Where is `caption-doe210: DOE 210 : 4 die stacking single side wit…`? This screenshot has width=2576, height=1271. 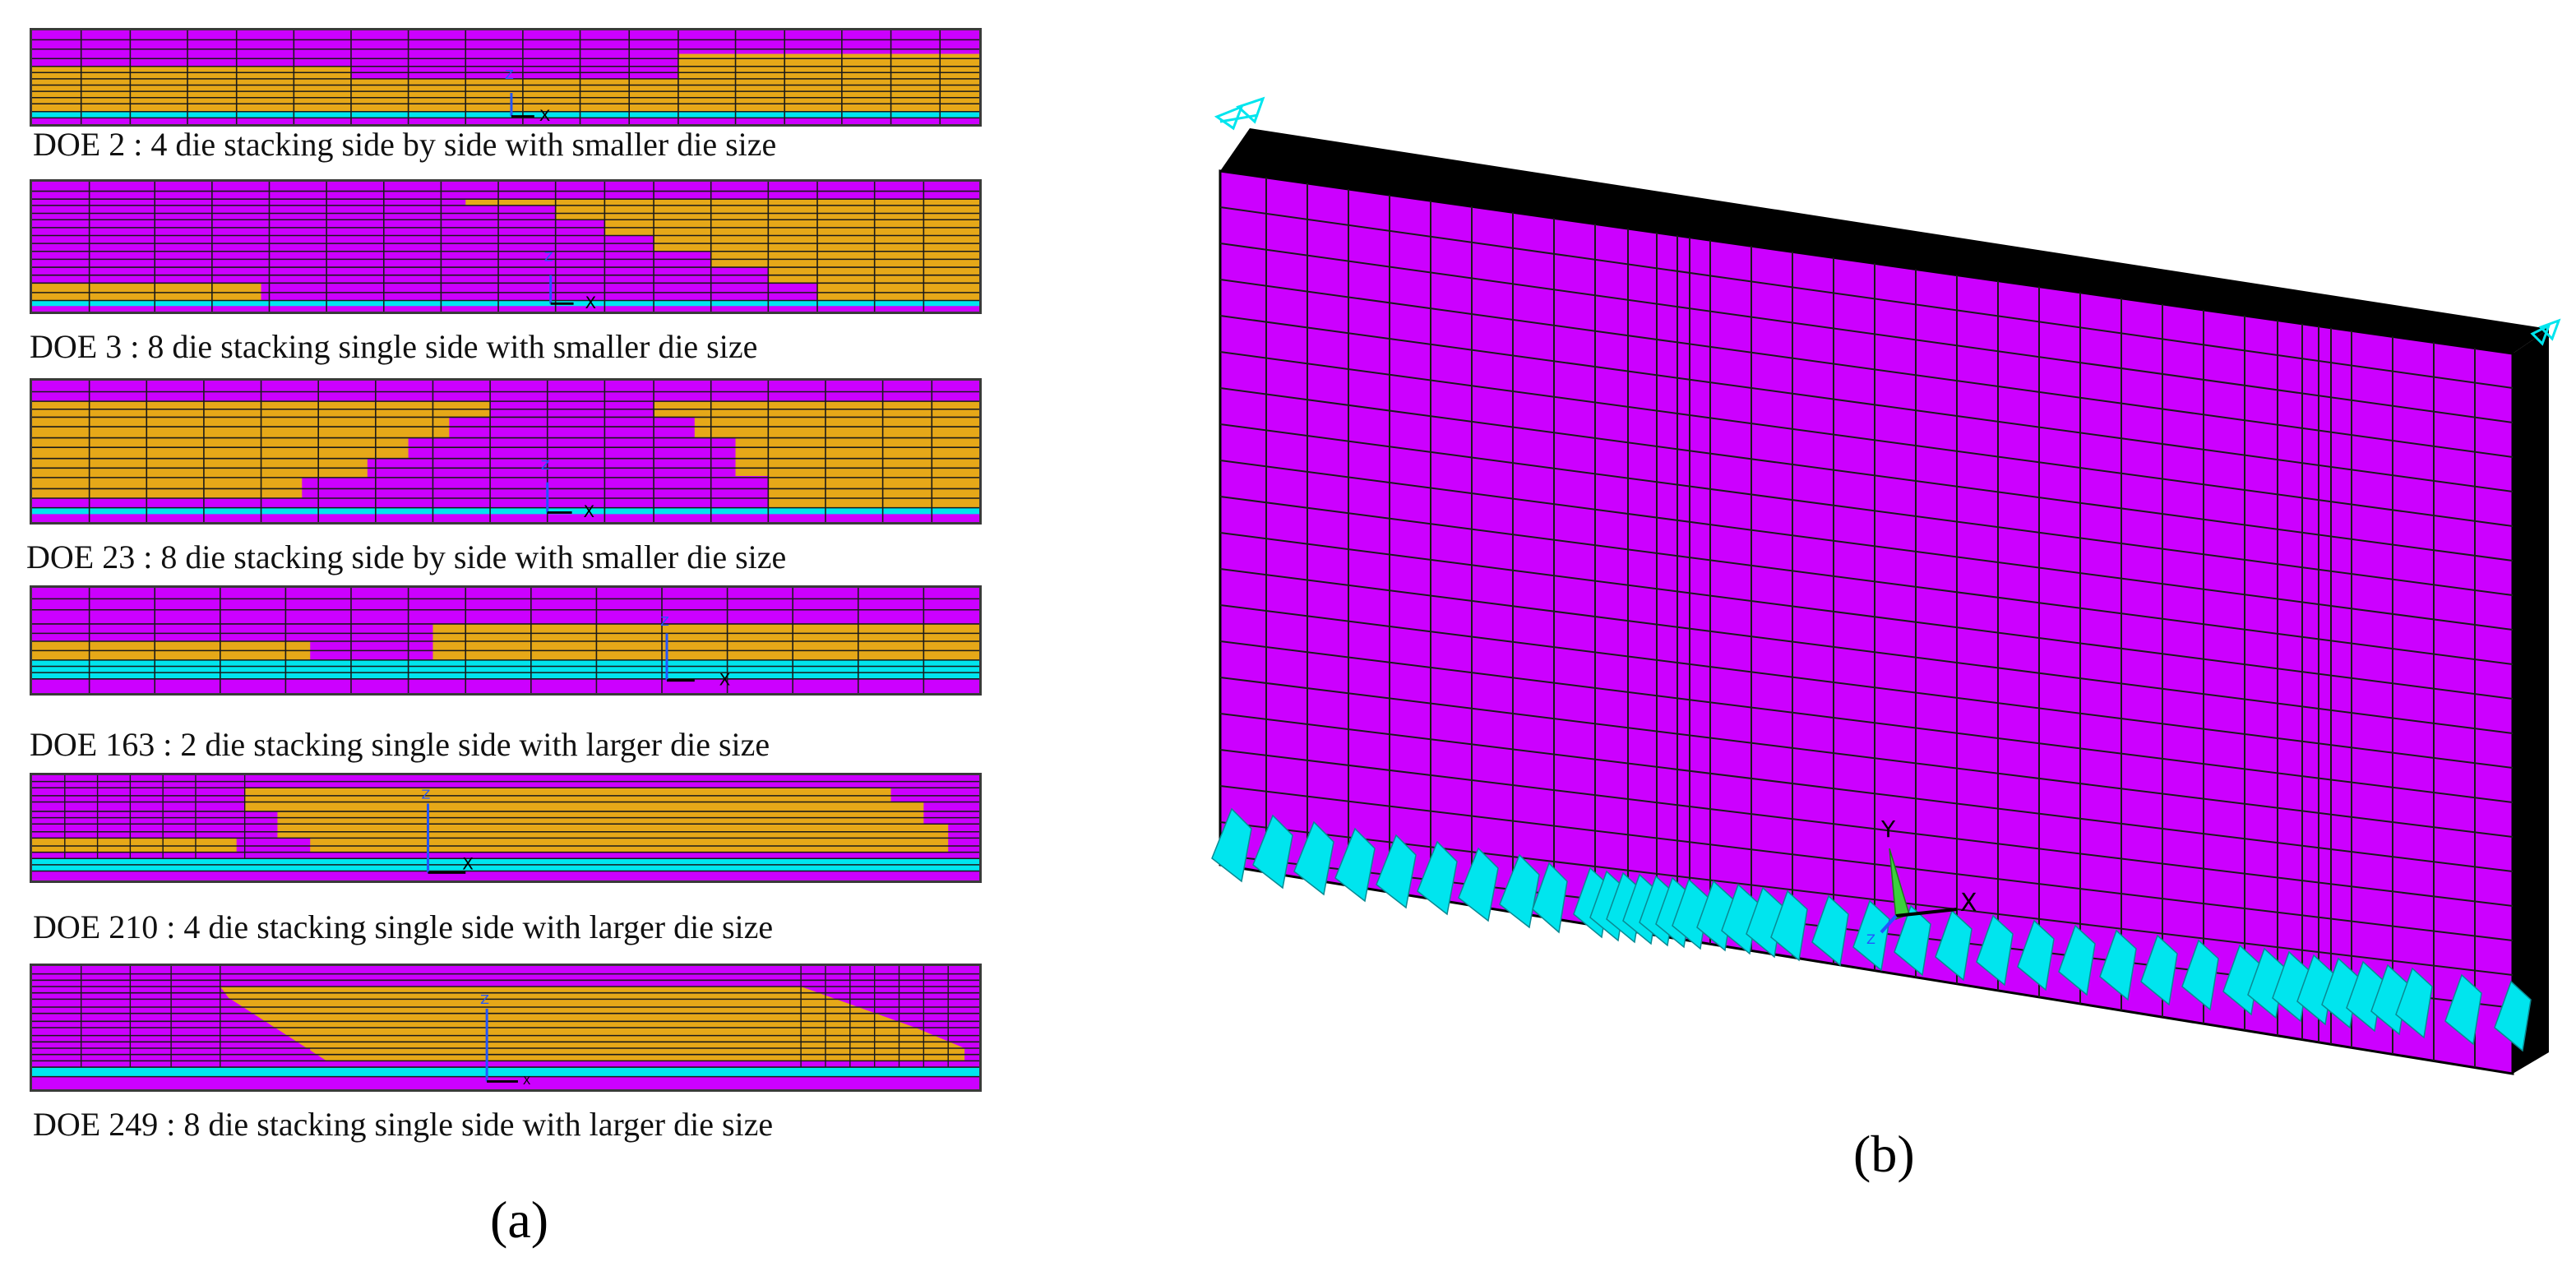 caption-doe210: DOE 210 : 4 die stacking single side wit… is located at coordinates (403, 926).